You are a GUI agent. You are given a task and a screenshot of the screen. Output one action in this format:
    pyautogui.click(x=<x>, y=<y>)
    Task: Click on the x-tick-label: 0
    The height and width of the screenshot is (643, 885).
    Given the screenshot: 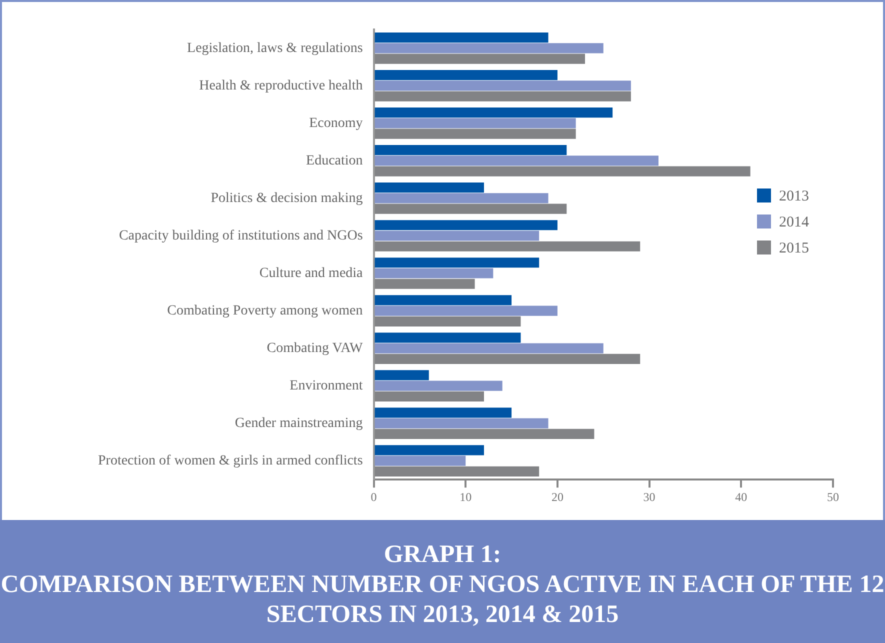 What is the action you would take?
    pyautogui.click(x=373, y=497)
    